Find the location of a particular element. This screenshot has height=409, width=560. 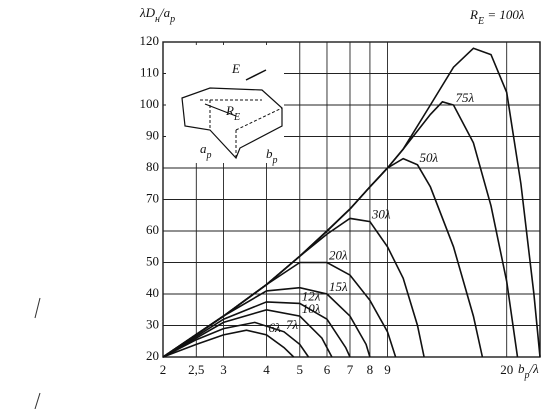

inset-bg is located at coordinates (225, 104).